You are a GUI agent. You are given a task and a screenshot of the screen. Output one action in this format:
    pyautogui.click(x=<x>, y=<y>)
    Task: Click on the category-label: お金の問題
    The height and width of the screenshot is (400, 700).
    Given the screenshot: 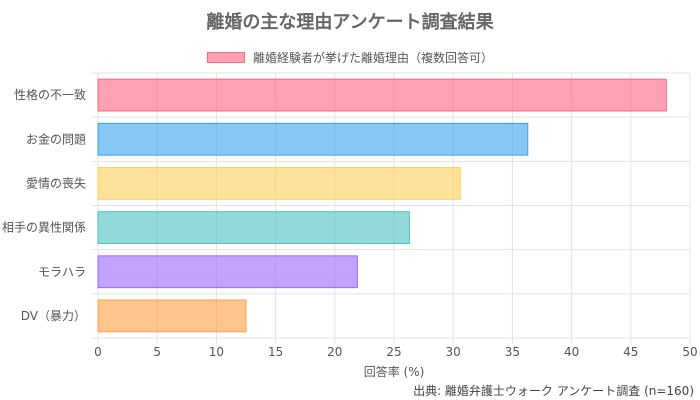 What is the action you would take?
    pyautogui.click(x=56, y=138)
    